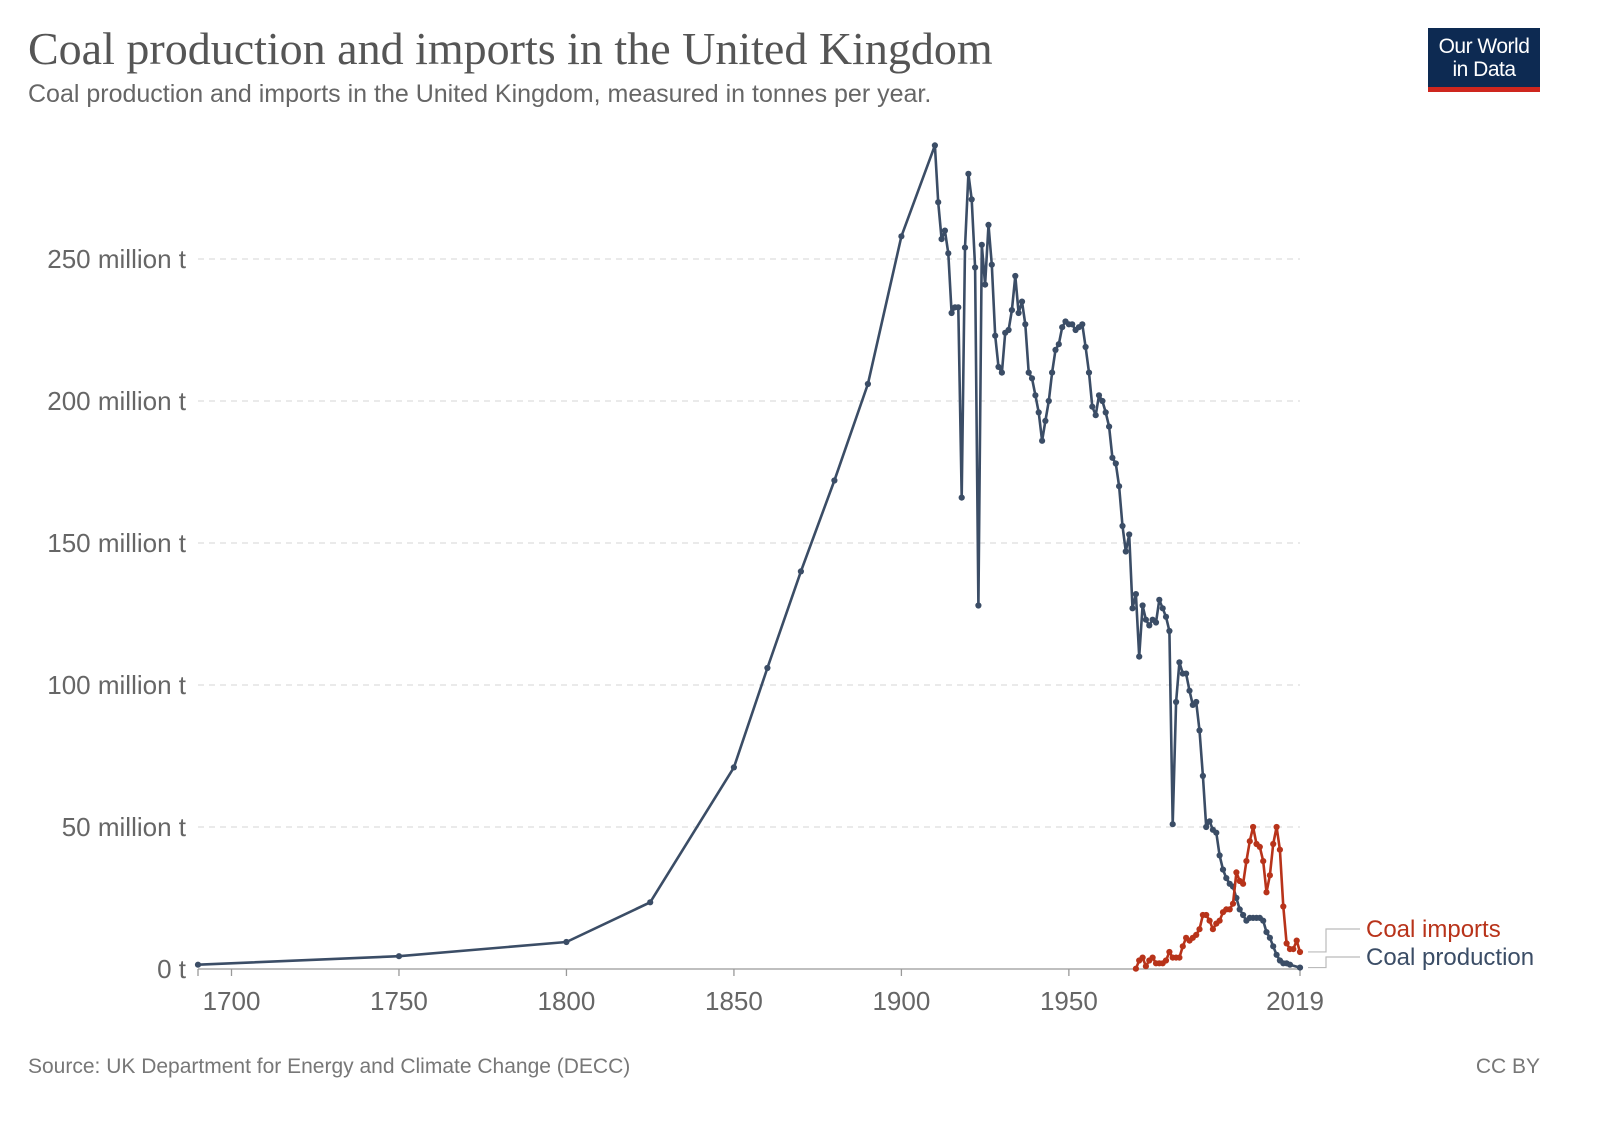  I want to click on owid-logo: Our World in Data, so click(1484, 60).